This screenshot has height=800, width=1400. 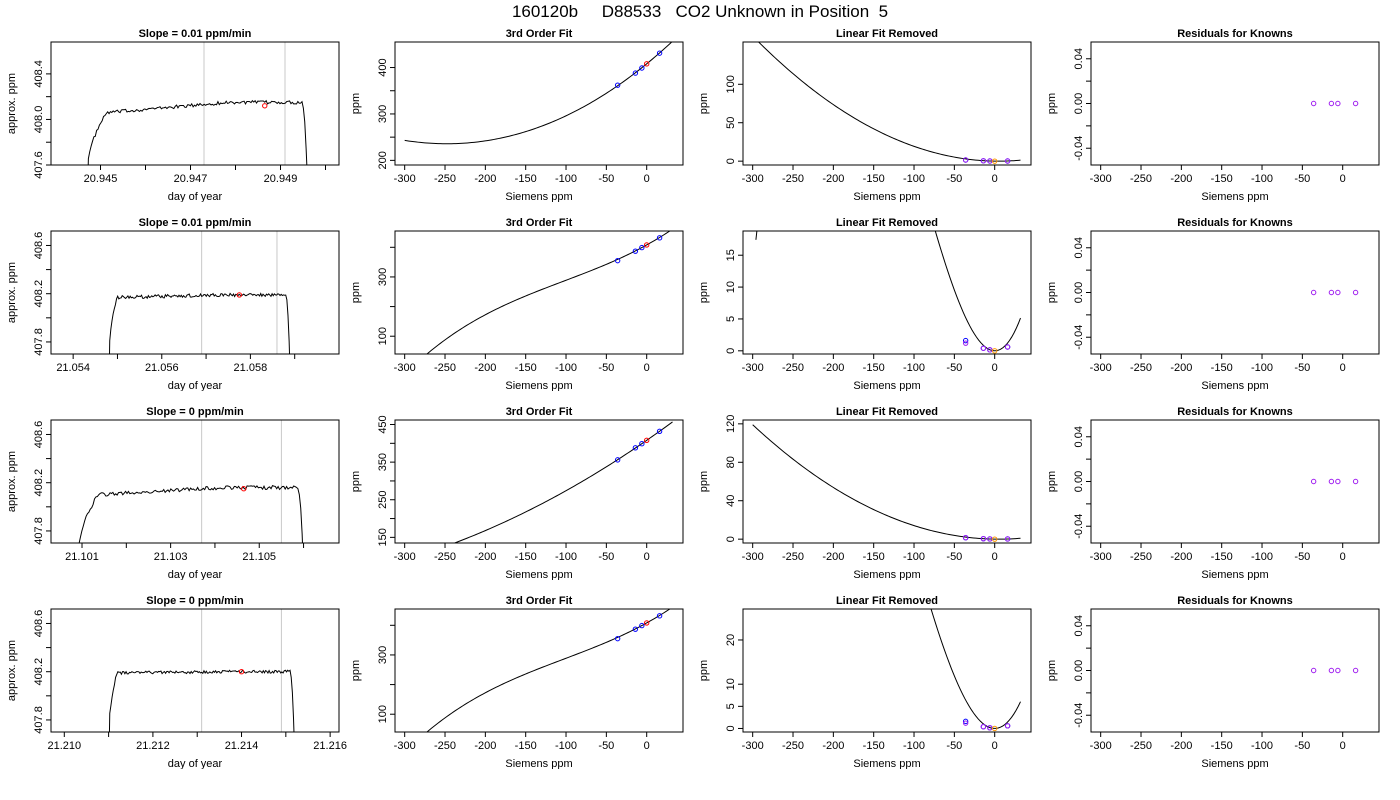 I want to click on x-tick-label: 21.056, so click(x=162, y=368).